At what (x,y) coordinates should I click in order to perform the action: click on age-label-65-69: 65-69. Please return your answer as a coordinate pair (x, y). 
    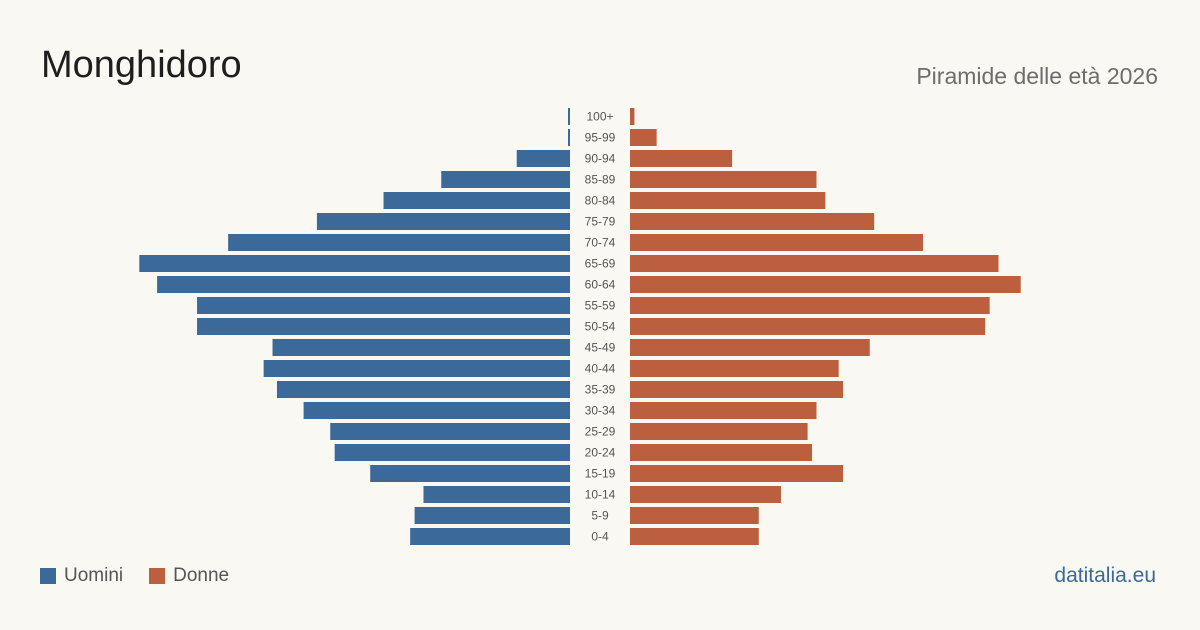
    Looking at the image, I should click on (600, 264).